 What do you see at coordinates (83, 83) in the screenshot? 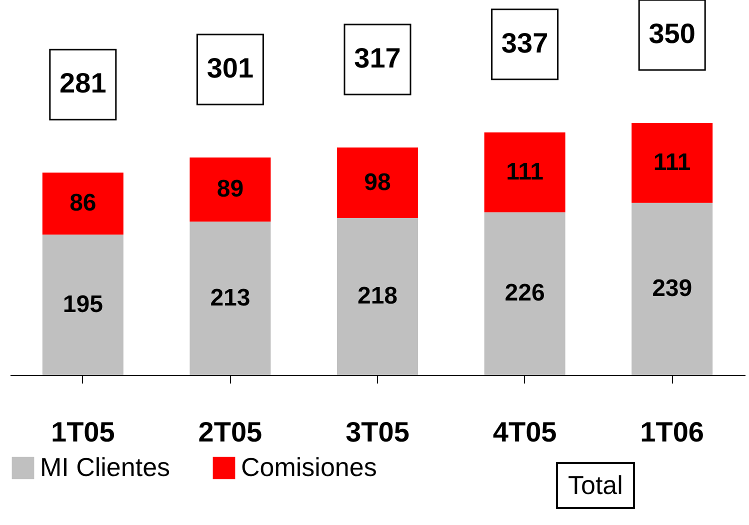
I see `total-label: 281` at bounding box center [83, 83].